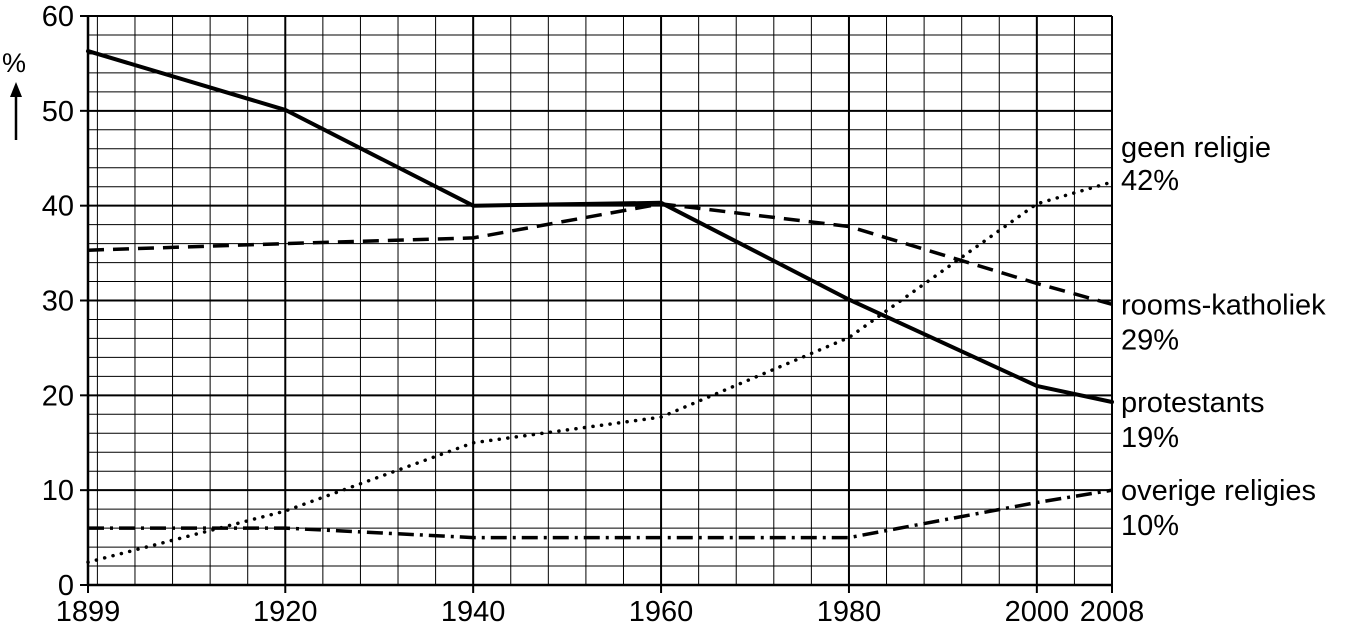 Image resolution: width=1356 pixels, height=639 pixels. I want to click on series-value-label: 10%, so click(1150, 526).